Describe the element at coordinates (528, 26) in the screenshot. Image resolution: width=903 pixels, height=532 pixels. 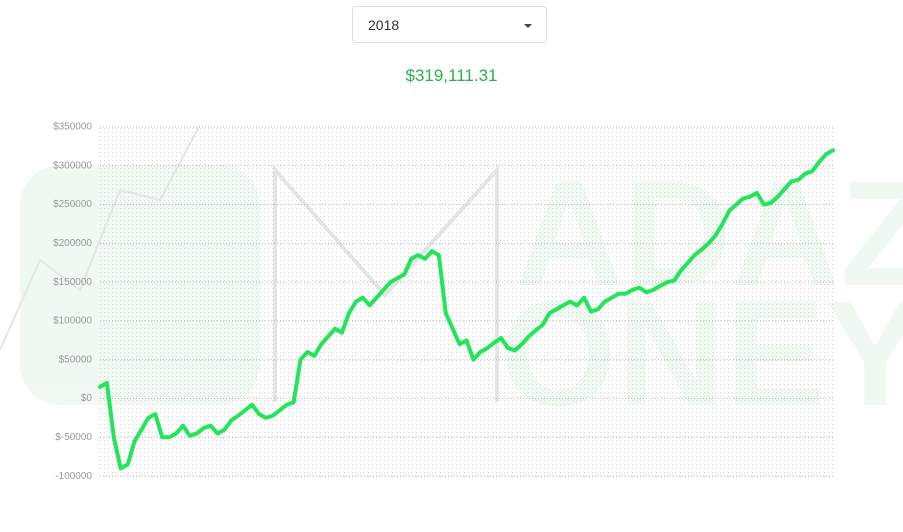
I see `dropdown-caret` at that location.